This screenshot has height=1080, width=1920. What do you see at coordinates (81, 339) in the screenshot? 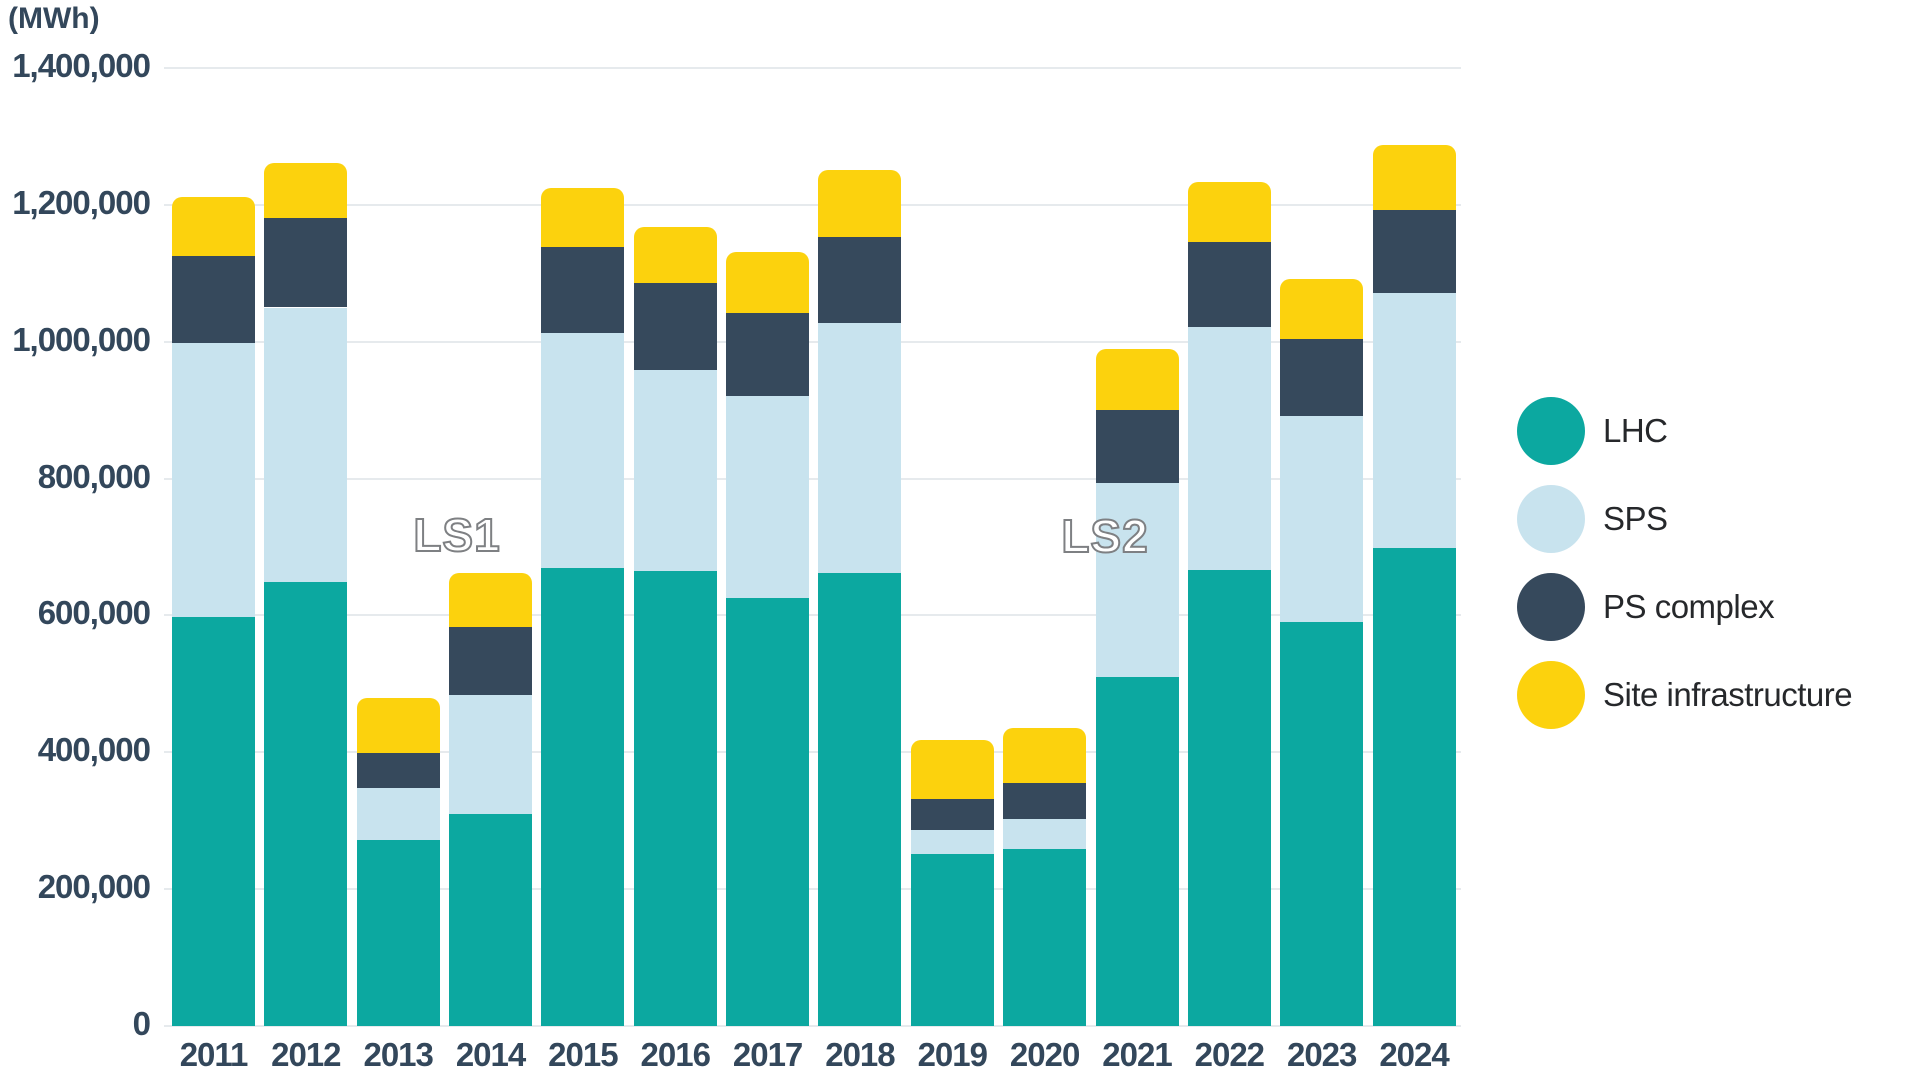
I see `y-axis-tick-label: 1,000,000` at bounding box center [81, 339].